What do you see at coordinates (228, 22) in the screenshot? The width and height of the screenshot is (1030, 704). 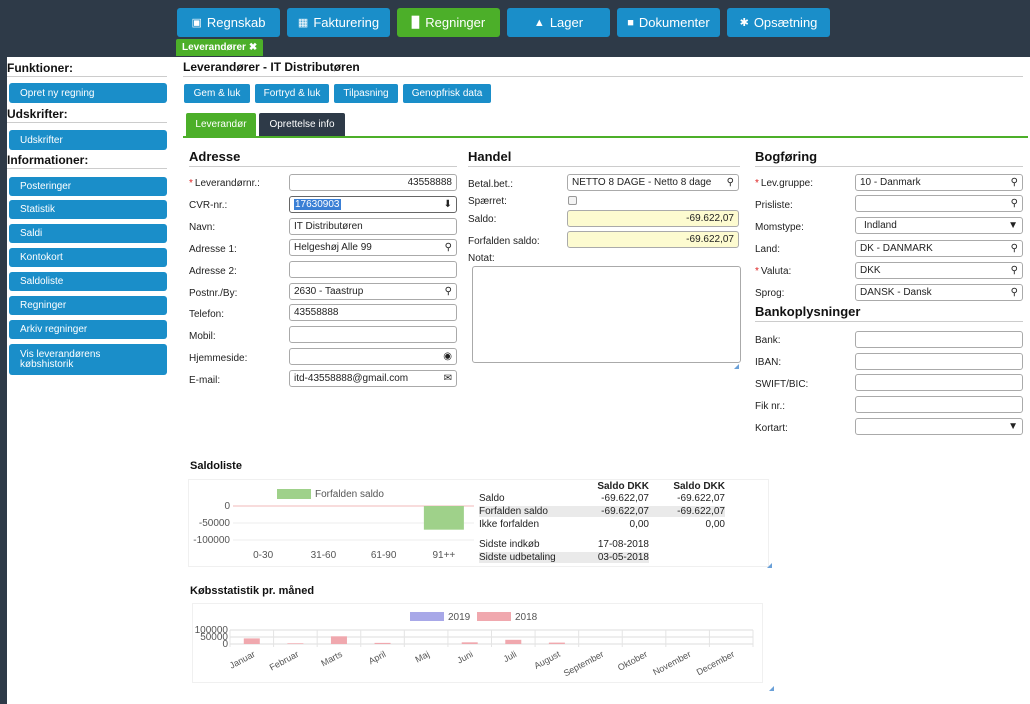 I see `nav-regnskab: ▣ Regnskab` at bounding box center [228, 22].